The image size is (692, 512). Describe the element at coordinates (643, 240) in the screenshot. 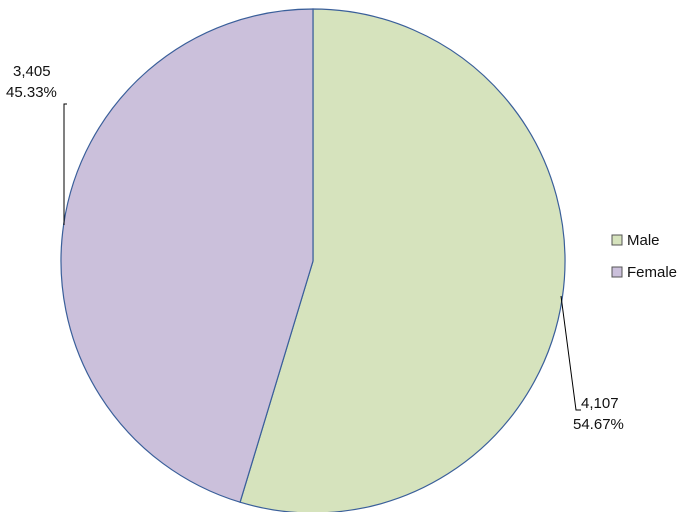

I see `legend-label-male: Male` at that location.